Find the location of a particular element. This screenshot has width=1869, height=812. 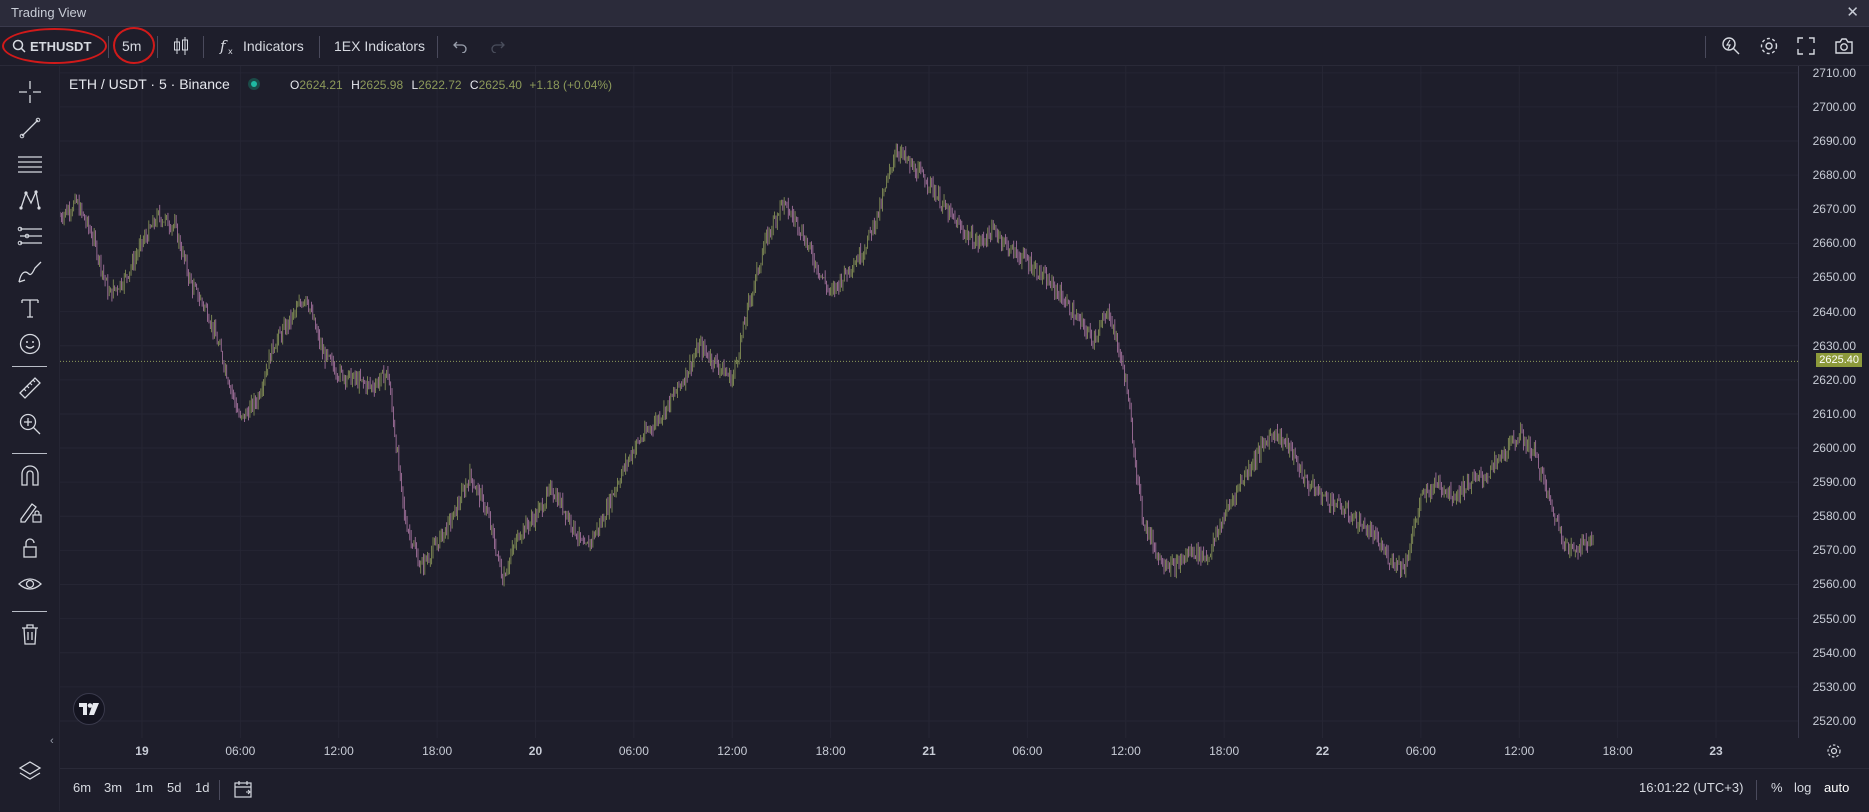

trash-icon is located at coordinates (30, 634).